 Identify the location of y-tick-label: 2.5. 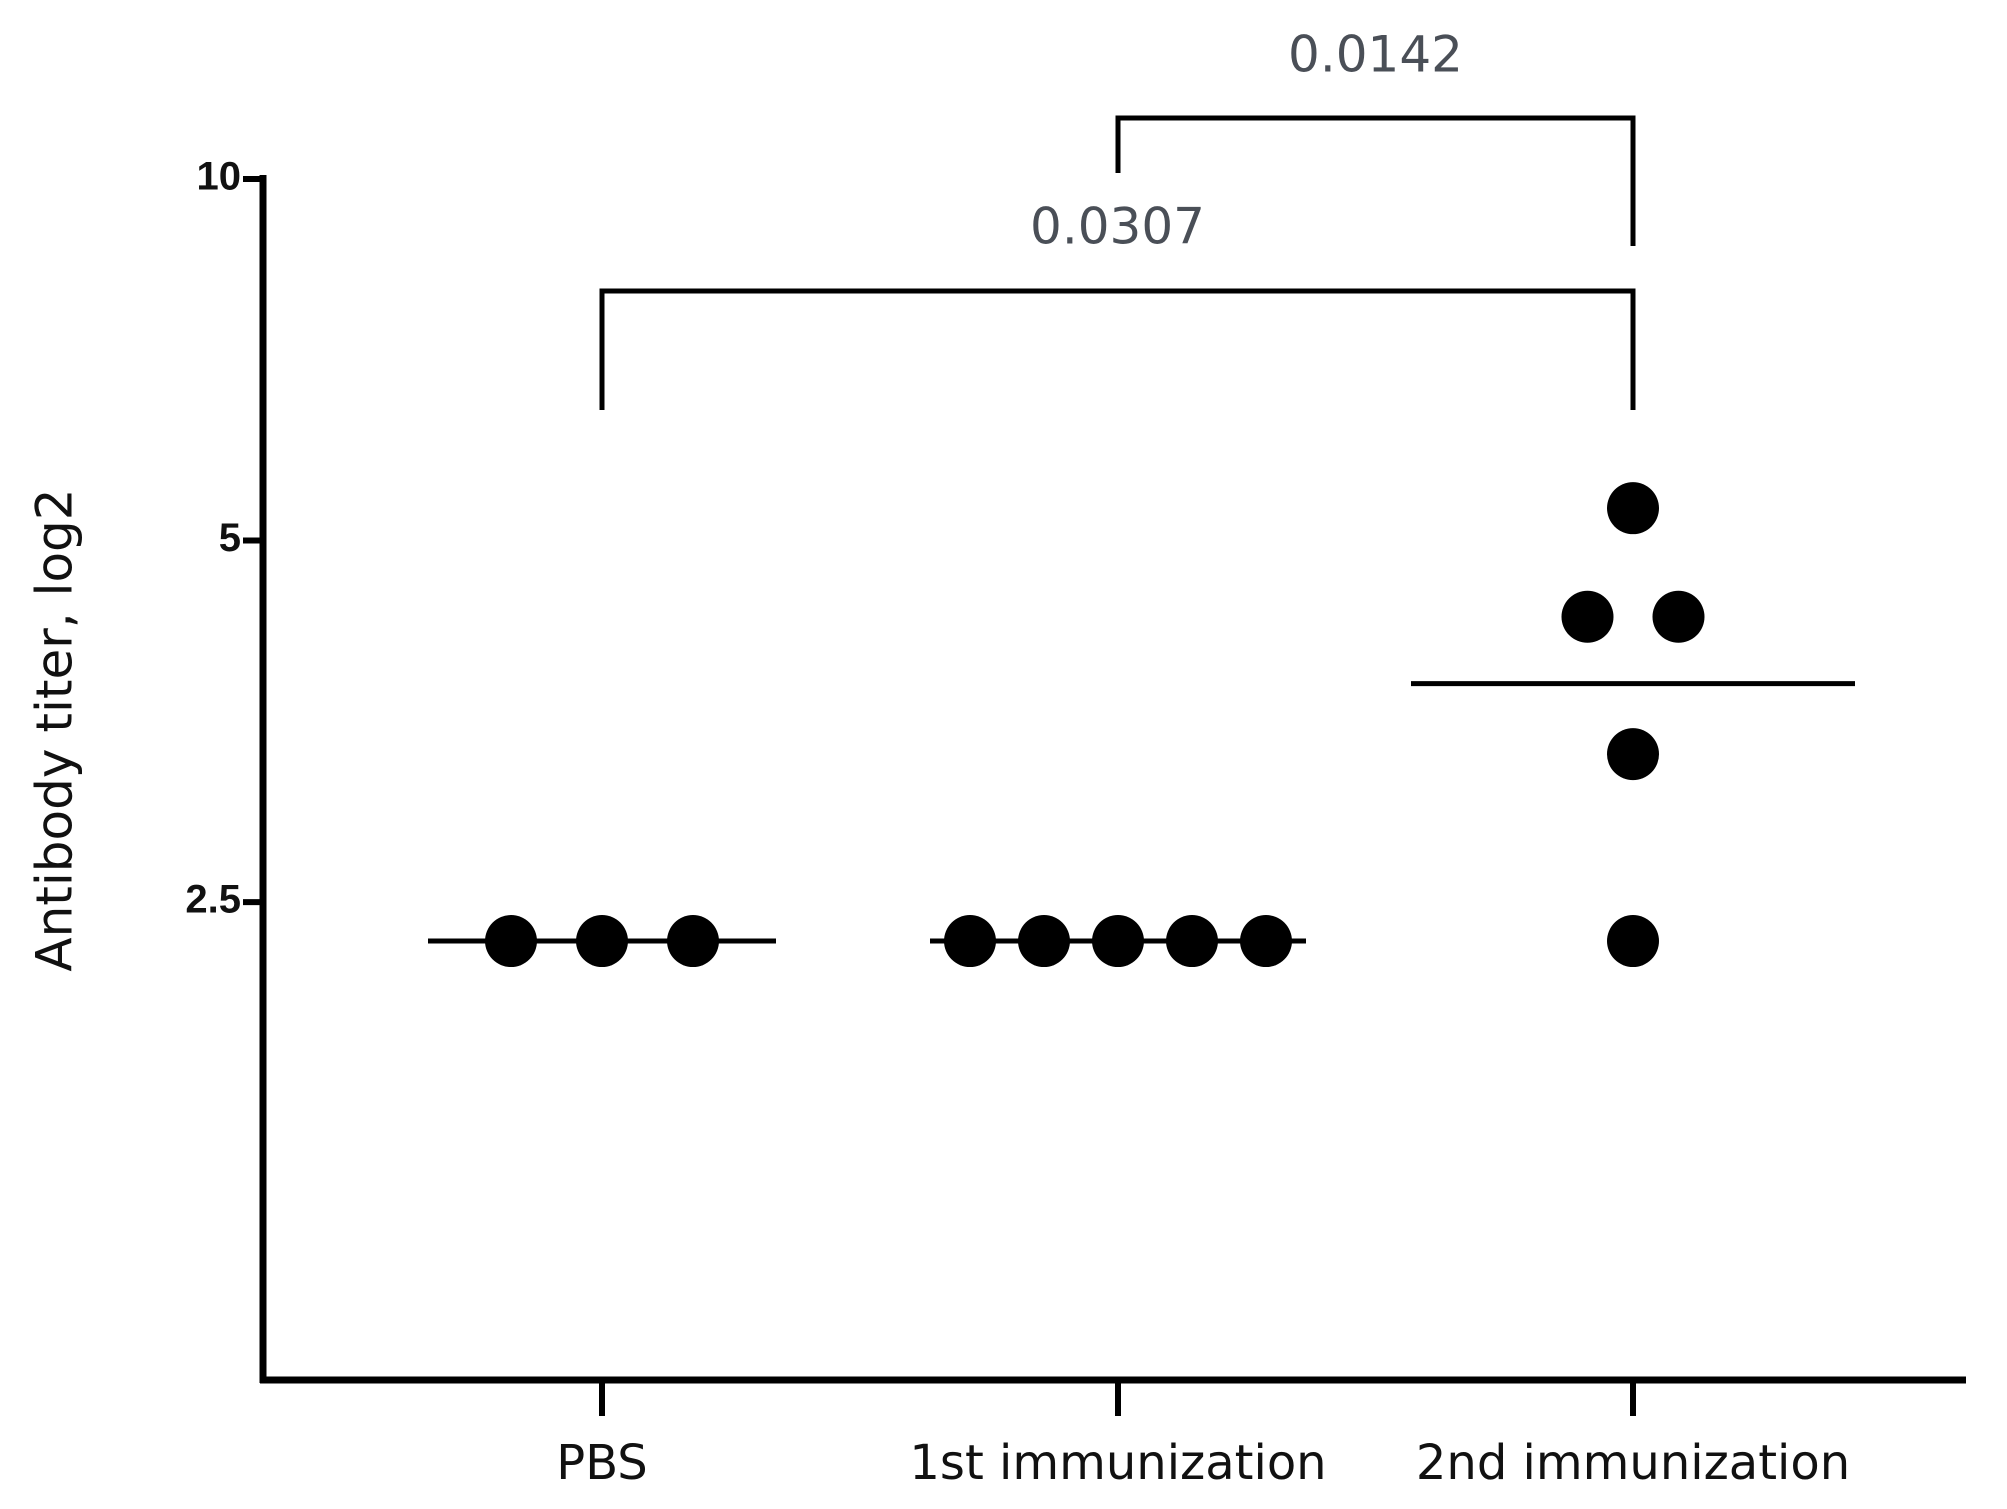
(213, 900).